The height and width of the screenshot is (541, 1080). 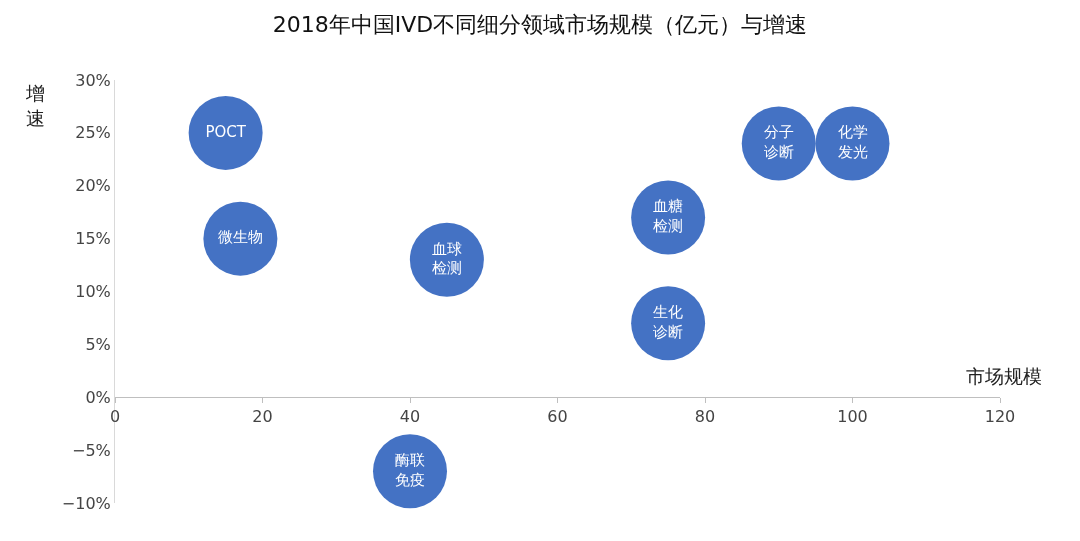 I want to click on series-label: 化学发光, so click(x=852, y=142).